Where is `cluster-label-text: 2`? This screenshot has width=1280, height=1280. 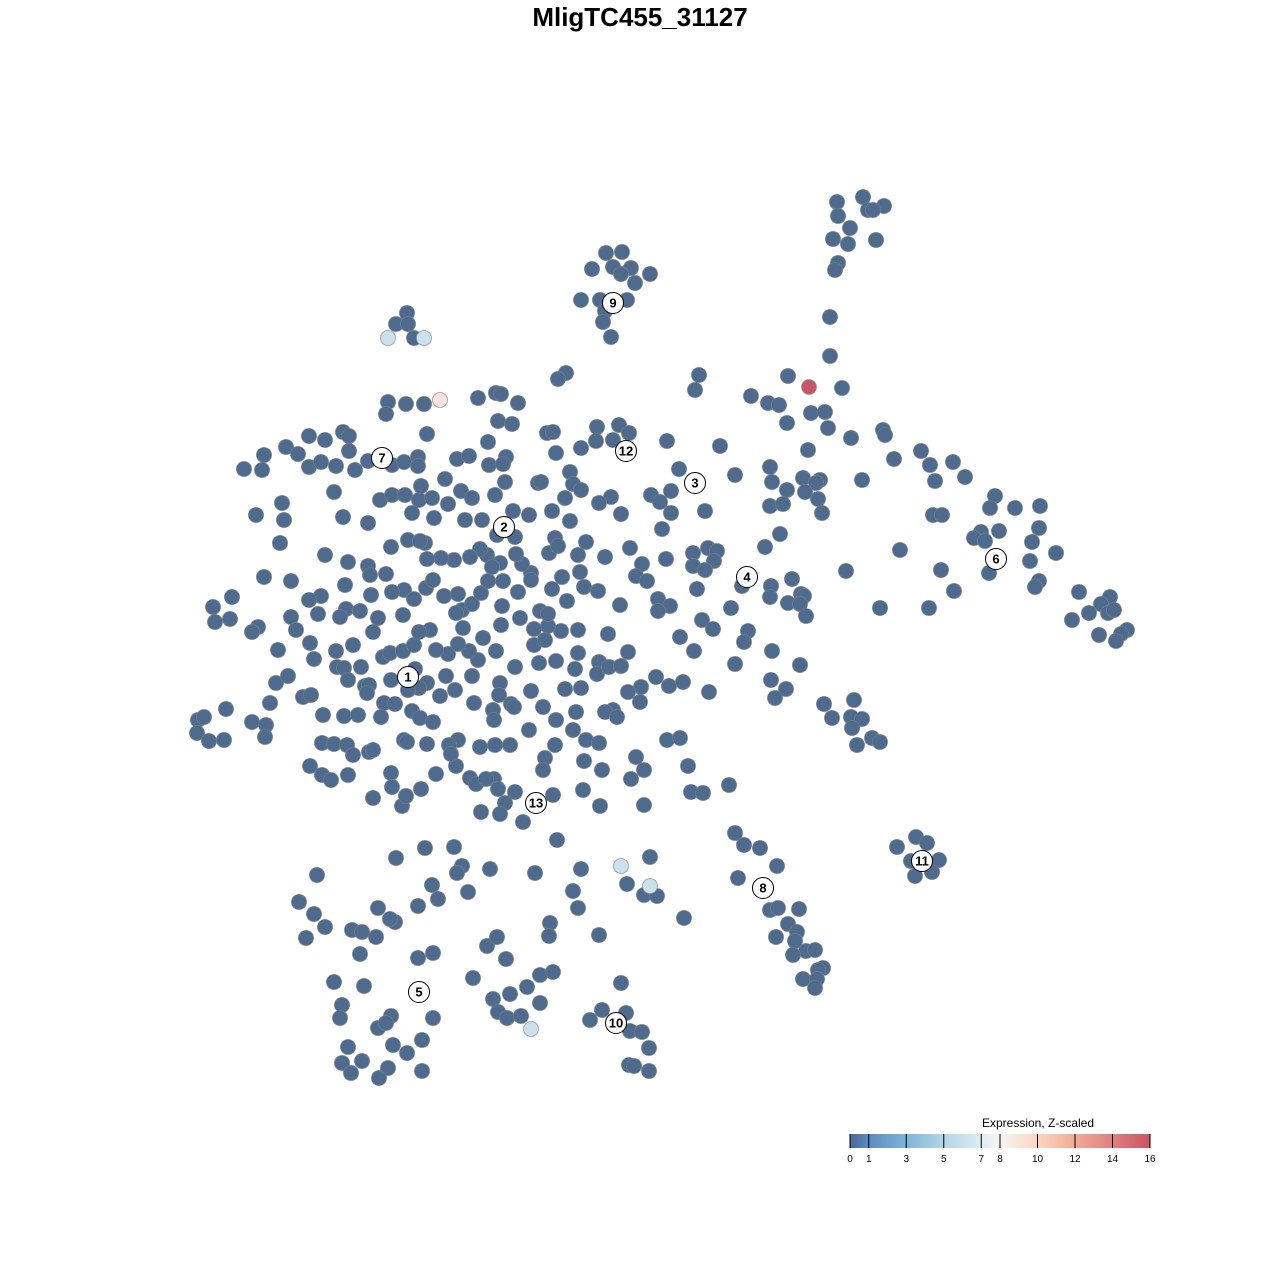 cluster-label-text: 2 is located at coordinates (503, 527).